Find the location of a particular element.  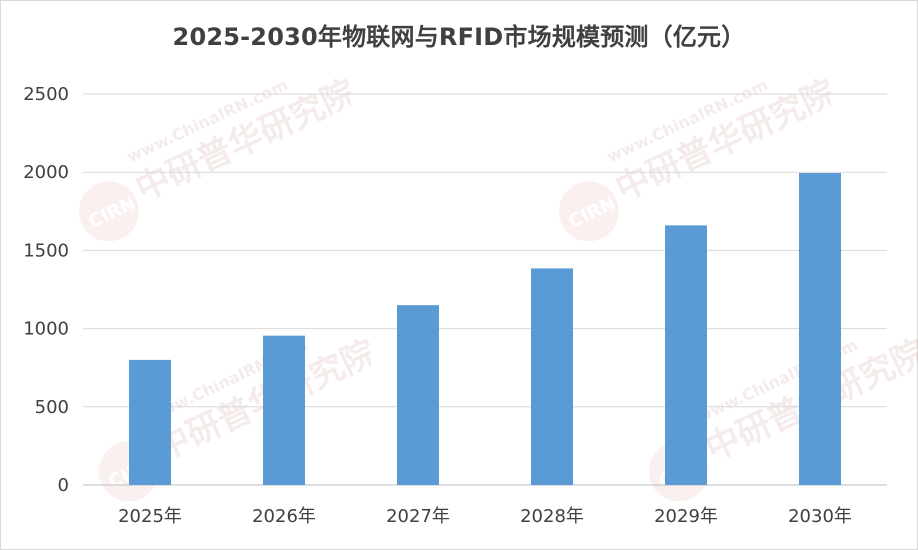

chart-title: 2025-2030年物联网与RFID市场规模预测（亿元） is located at coordinates (459, 37).